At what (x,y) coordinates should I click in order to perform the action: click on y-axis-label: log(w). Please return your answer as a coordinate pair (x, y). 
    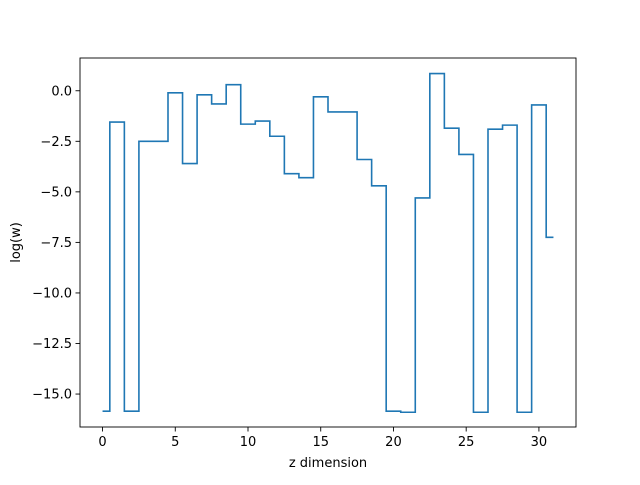
    Looking at the image, I should click on (16, 242).